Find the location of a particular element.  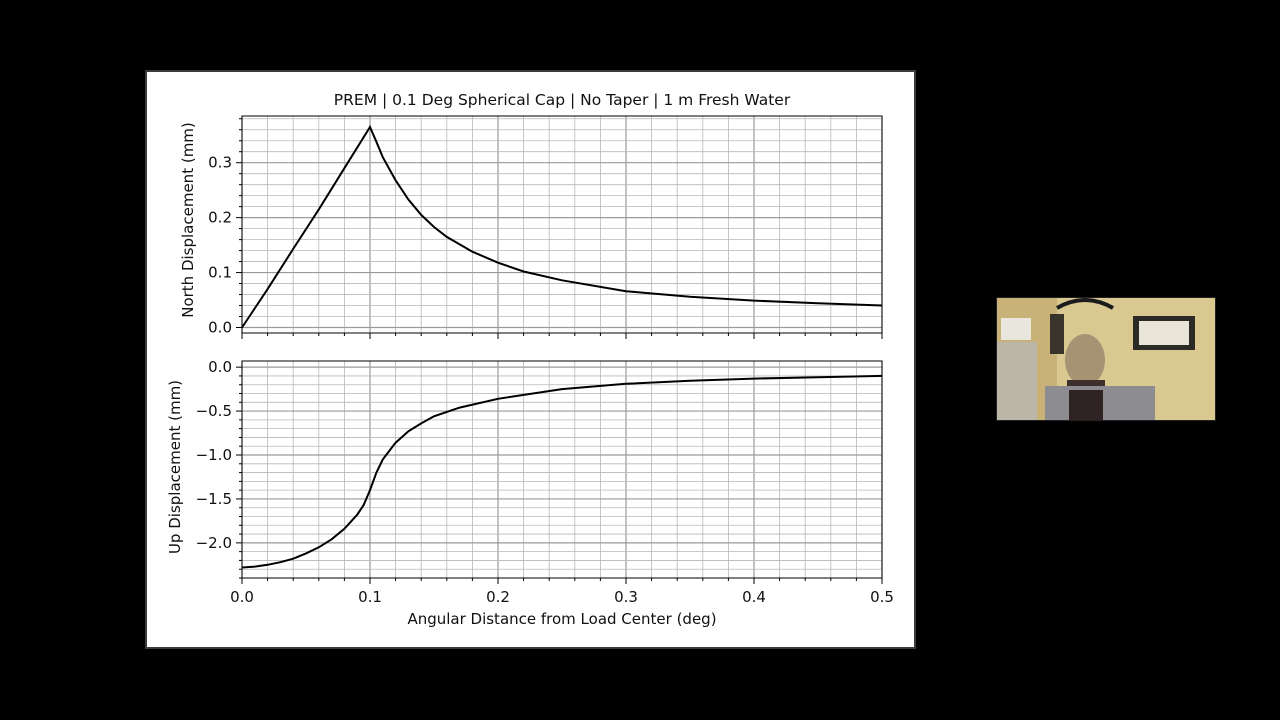

north-displacement-line is located at coordinates (562, 226).